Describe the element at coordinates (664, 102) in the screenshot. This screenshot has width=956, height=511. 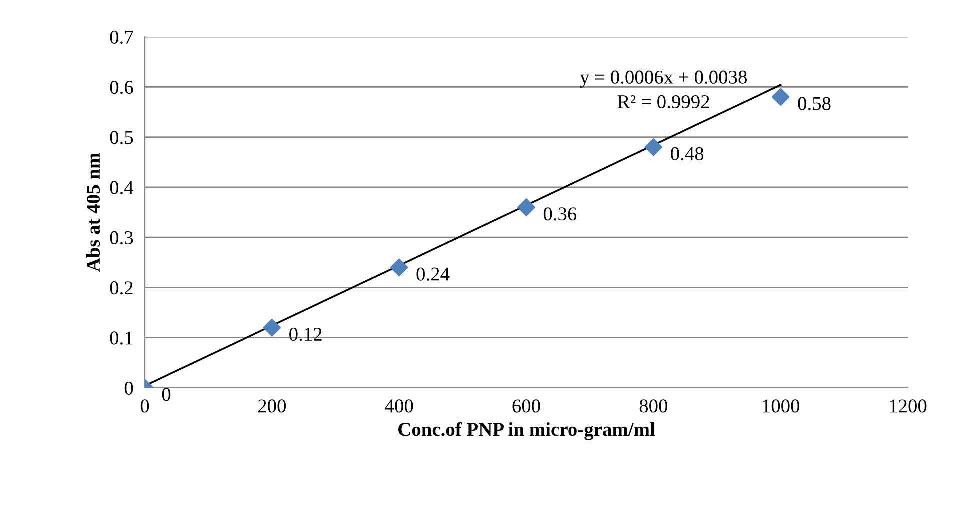
I see `annotation: R² = 0.9992` at that location.